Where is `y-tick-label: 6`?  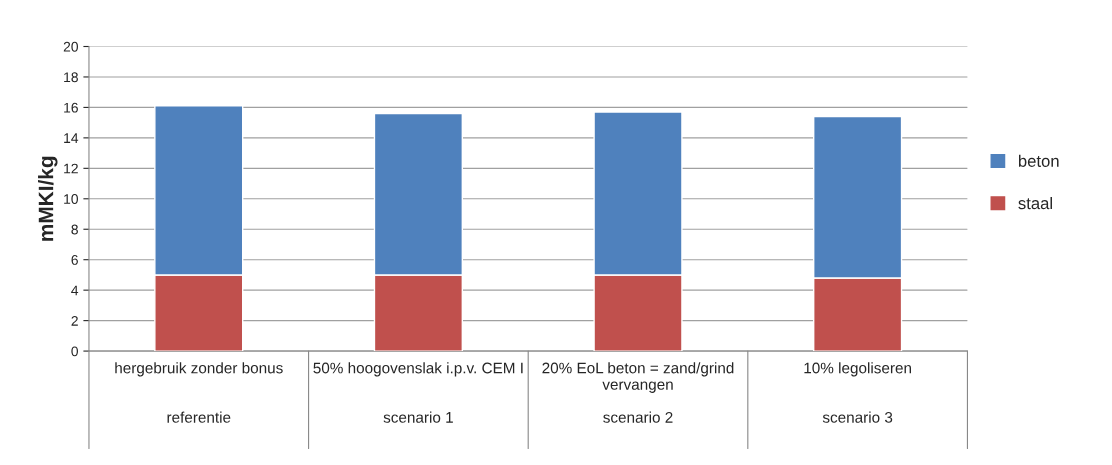
y-tick-label: 6 is located at coordinates (74, 260).